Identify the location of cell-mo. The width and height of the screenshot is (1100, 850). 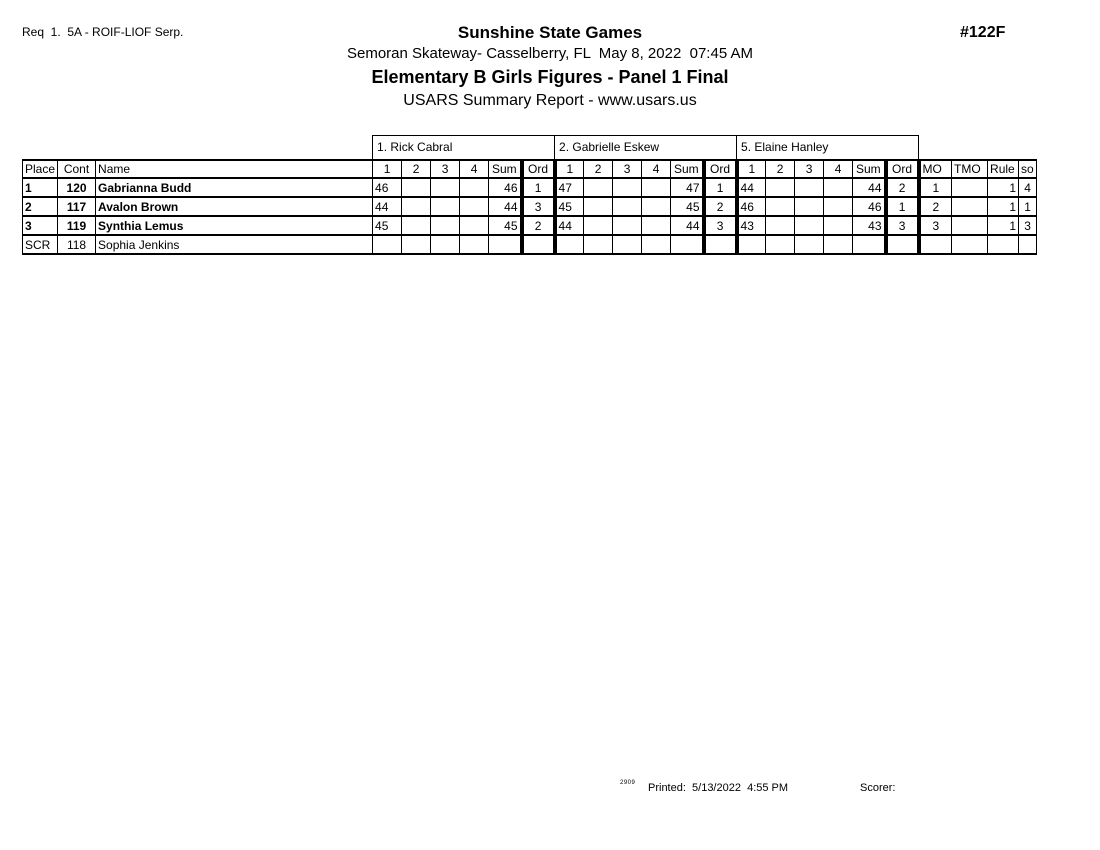
(935, 244).